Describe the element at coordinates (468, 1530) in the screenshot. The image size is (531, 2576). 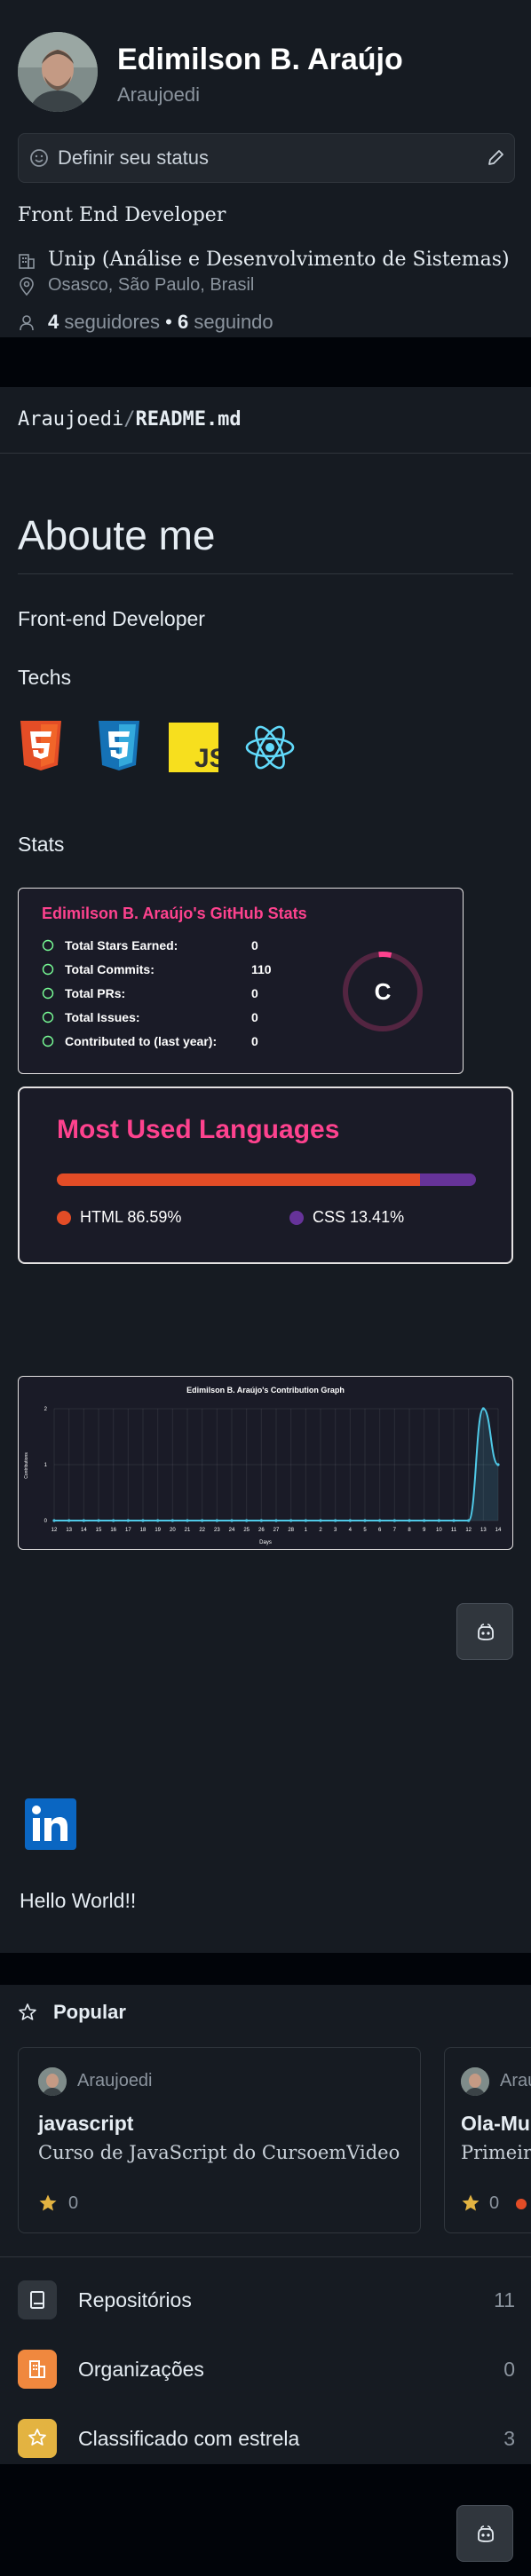
I see `graph-x-tick: 12` at that location.